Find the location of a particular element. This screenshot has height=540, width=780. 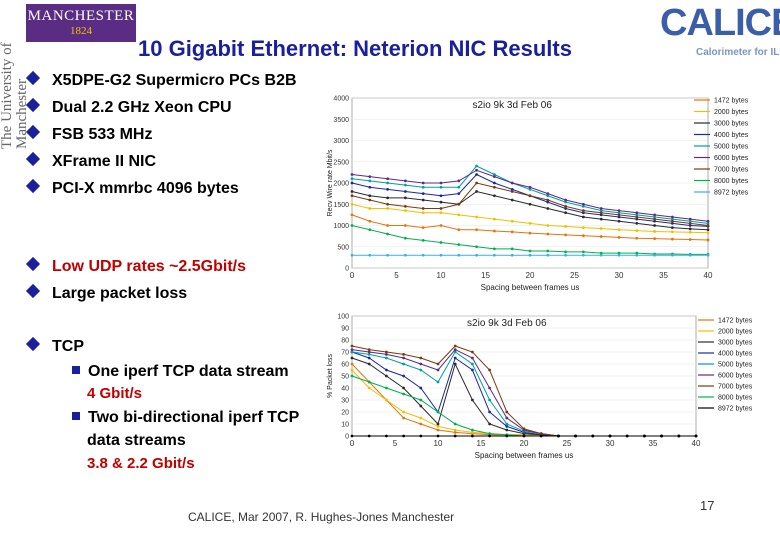

setup-bullet: Dual 2.2 GHz Xeon CPU is located at coordinates (128, 107).